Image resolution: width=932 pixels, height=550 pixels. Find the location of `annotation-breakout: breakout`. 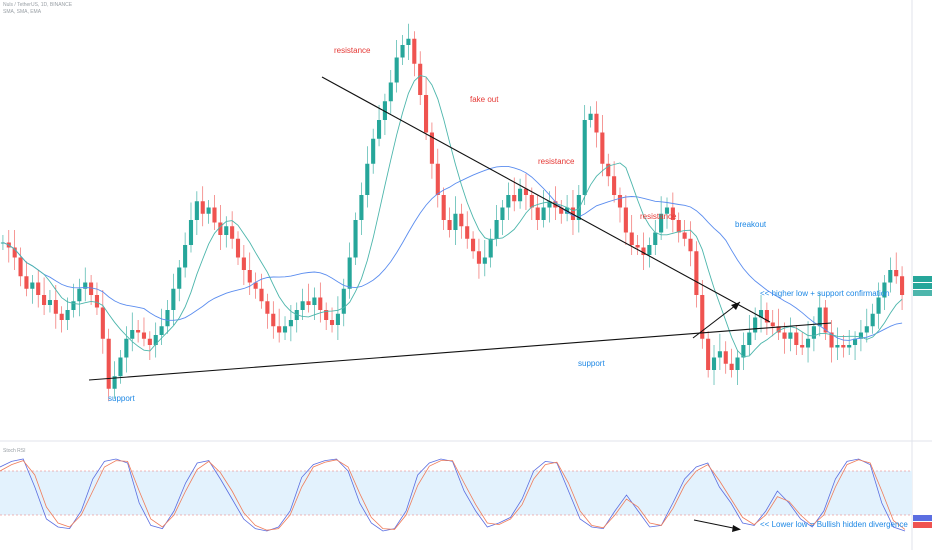

annotation-breakout: breakout is located at coordinates (751, 224).